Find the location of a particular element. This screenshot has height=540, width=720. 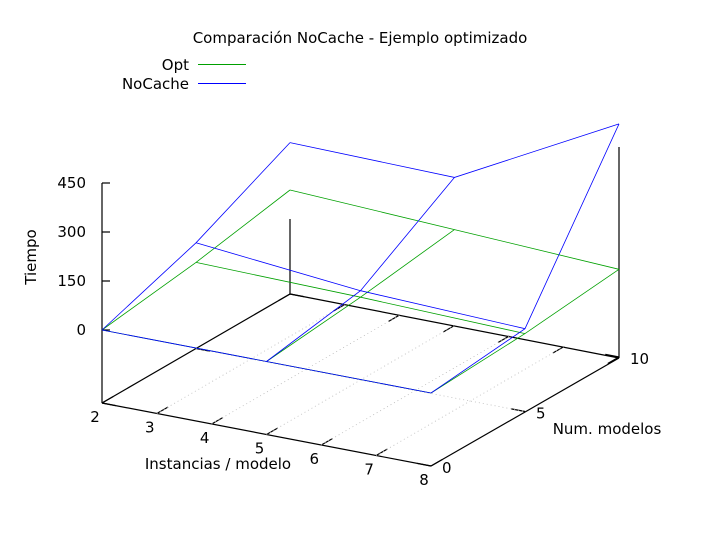

y-axis-line is located at coordinates (525, 412).